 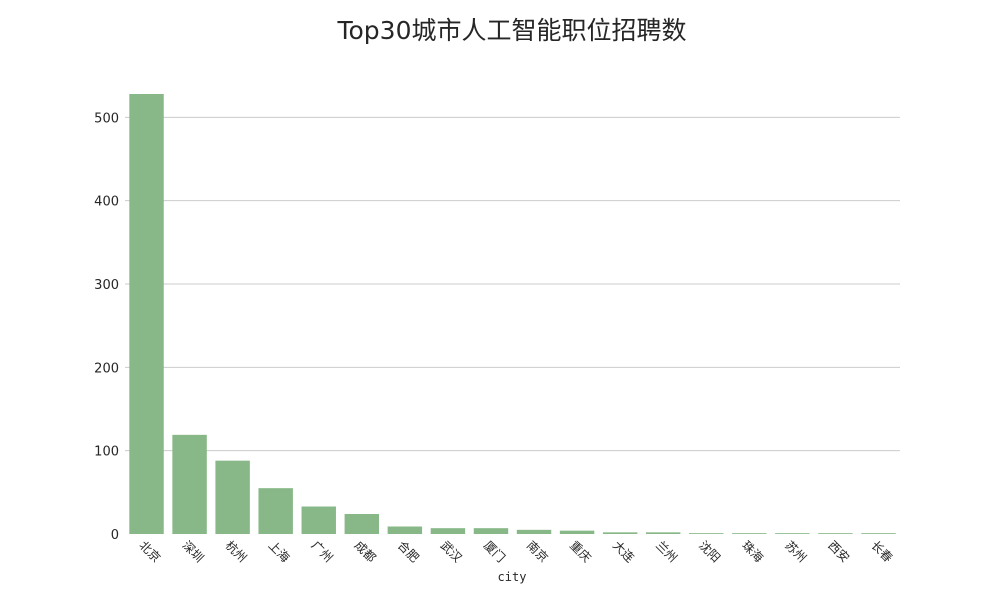 What do you see at coordinates (280, 552) in the screenshot?
I see `x-tick-label: 上海` at bounding box center [280, 552].